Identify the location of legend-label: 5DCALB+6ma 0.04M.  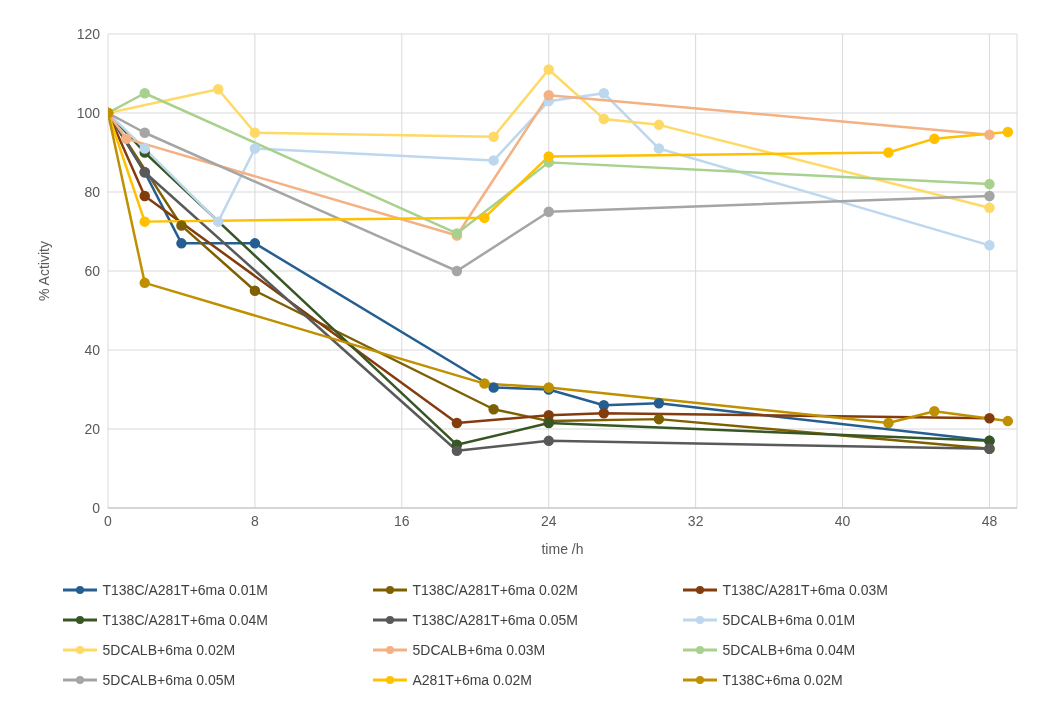
(789, 650).